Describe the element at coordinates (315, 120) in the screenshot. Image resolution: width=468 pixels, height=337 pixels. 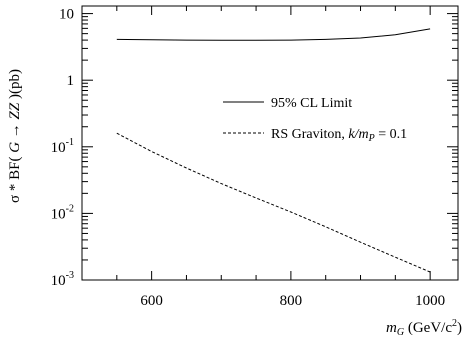
I see `legend: 95% CL Limit RS Graviton, k/mP = 0.1` at that location.